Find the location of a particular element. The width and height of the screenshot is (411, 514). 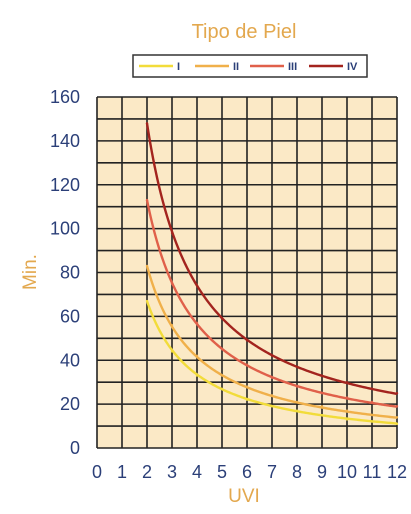

x-tick-2: 2 is located at coordinates (147, 472).